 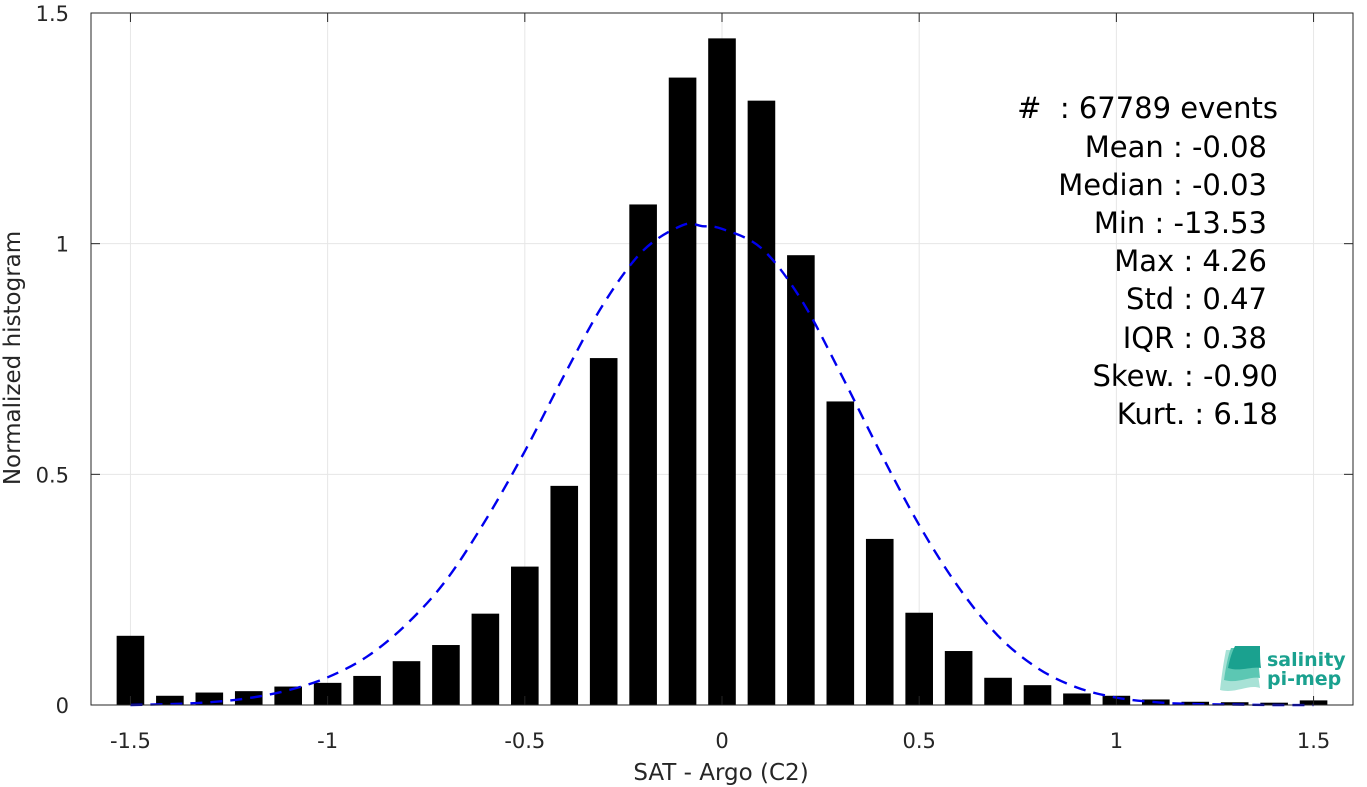 What do you see at coordinates (1196, 299) in the screenshot?
I see `stat-std: Std : 0.47` at bounding box center [1196, 299].